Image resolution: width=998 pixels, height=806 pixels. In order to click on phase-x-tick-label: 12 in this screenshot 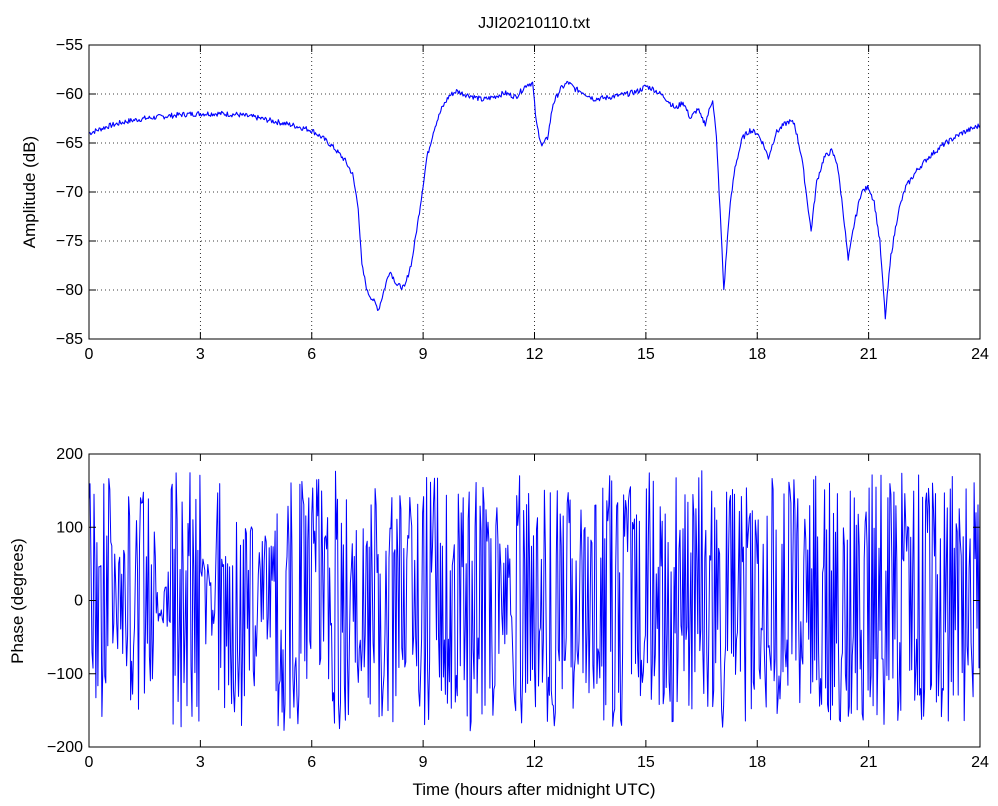, I will do `click(535, 762)`.